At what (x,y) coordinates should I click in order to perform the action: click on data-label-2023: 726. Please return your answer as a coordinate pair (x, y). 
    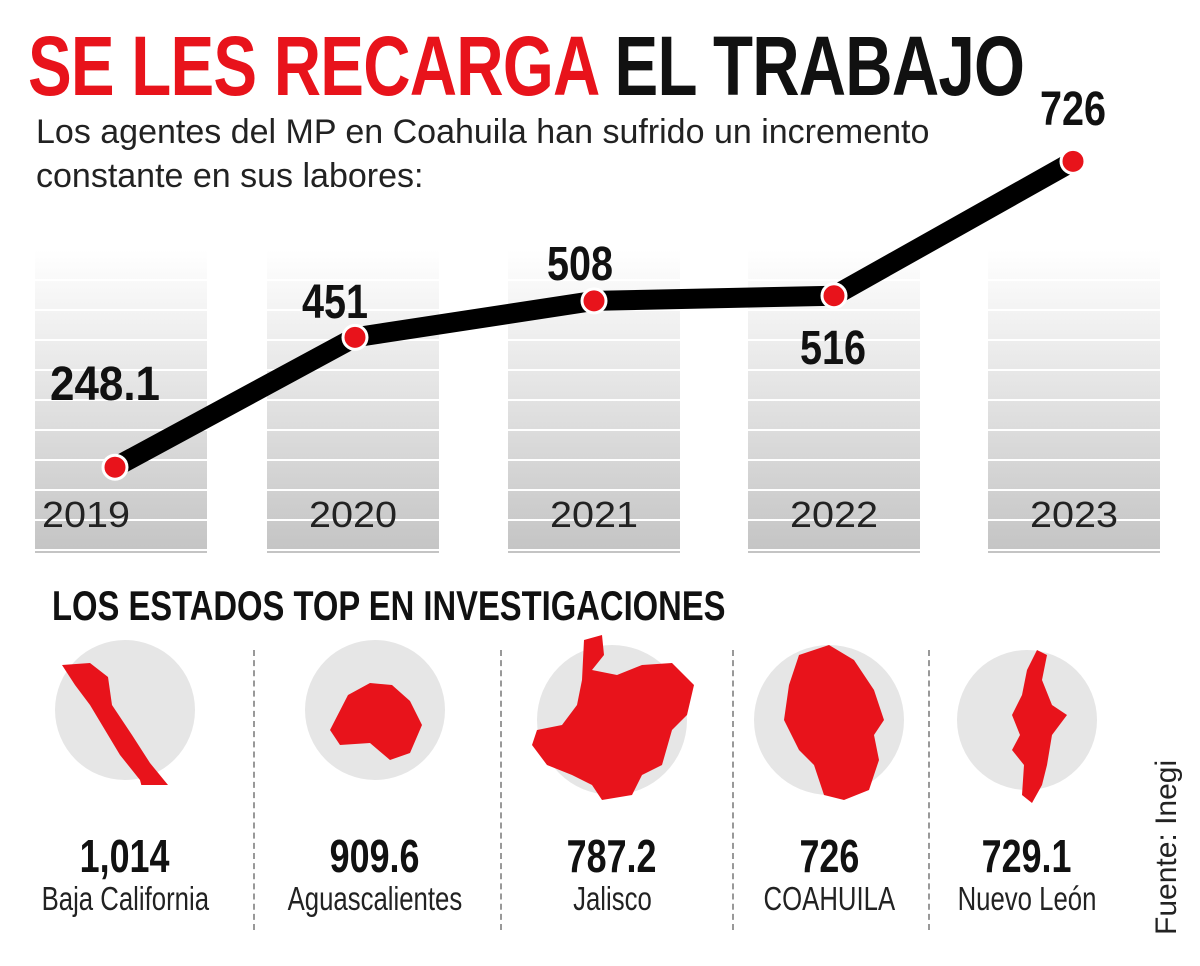
    Looking at the image, I should click on (1073, 109).